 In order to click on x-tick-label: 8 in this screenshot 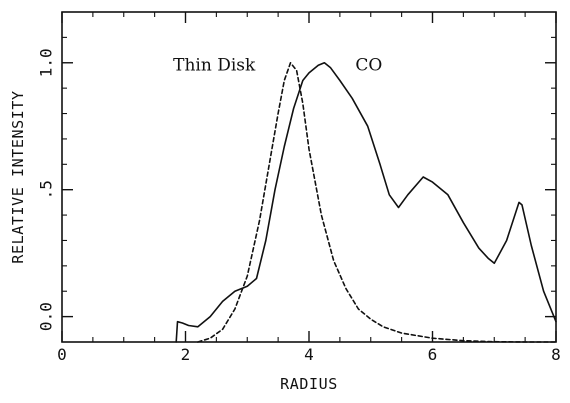, I will do `click(556, 354)`.